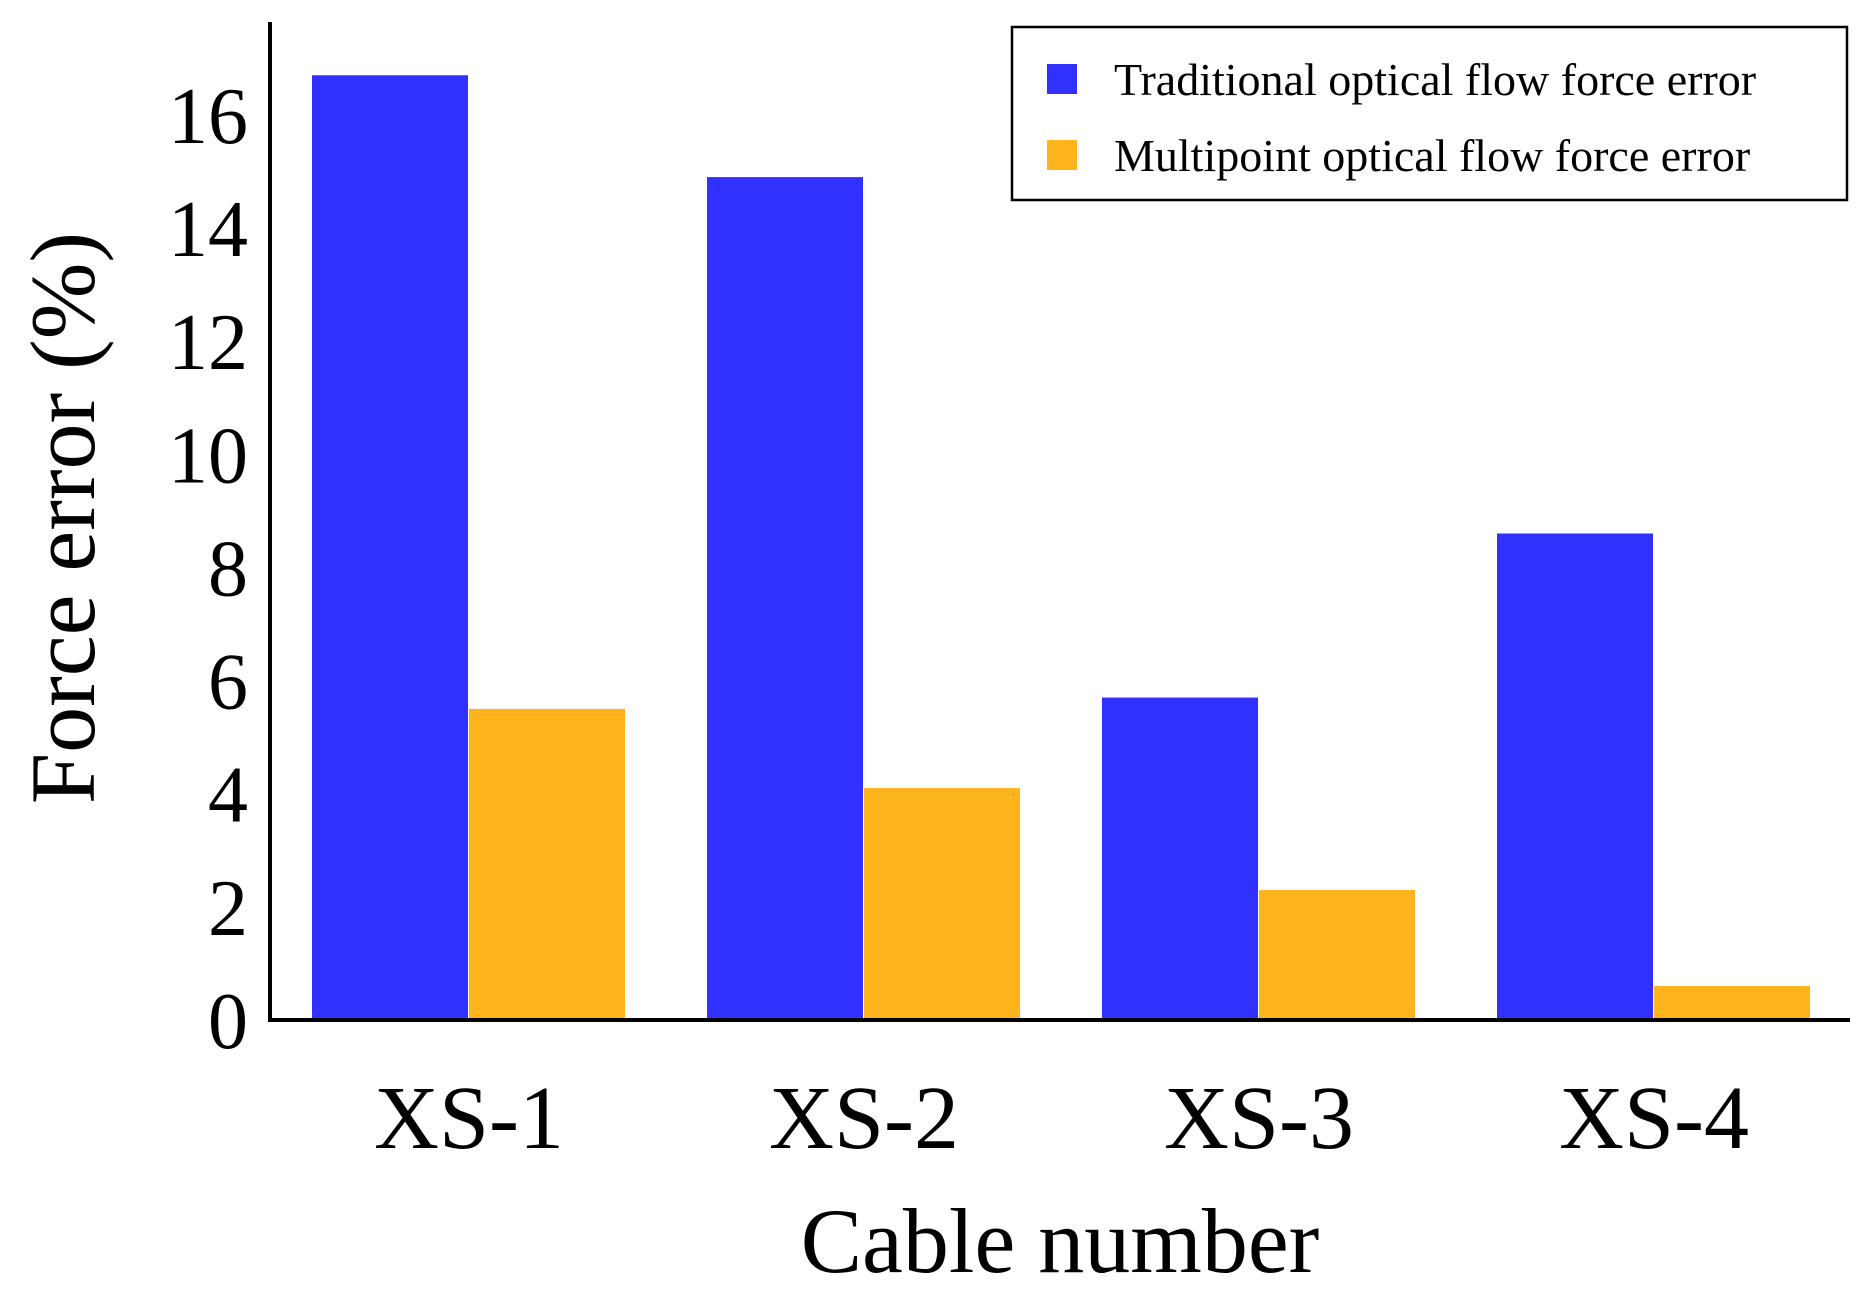  What do you see at coordinates (1435, 79) in the screenshot?
I see `legend-label-traditional: Traditional optical flow force error` at bounding box center [1435, 79].